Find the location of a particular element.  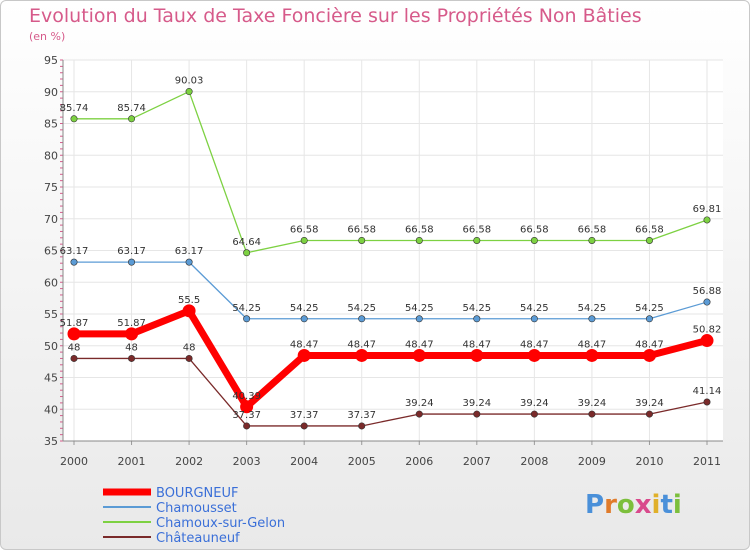

x-tick-label: 2002 is located at coordinates (189, 461).